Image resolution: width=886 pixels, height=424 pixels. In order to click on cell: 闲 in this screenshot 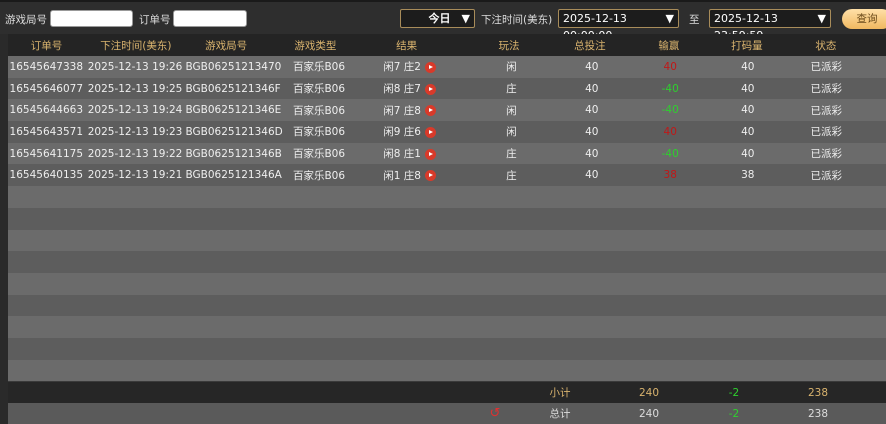, I will do `click(511, 66)`.